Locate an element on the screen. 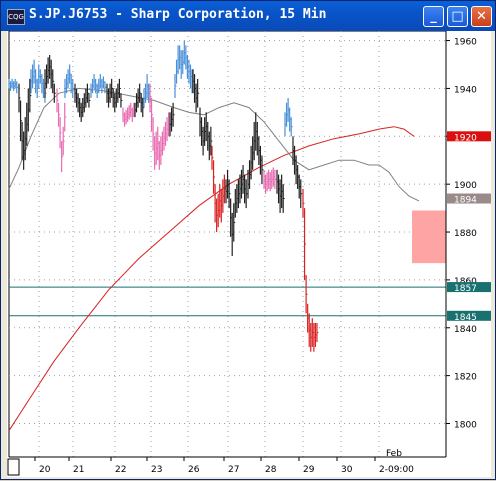 Image resolution: width=496 pixels, height=481 pixels. x-tick-label: 27 is located at coordinates (233, 470).